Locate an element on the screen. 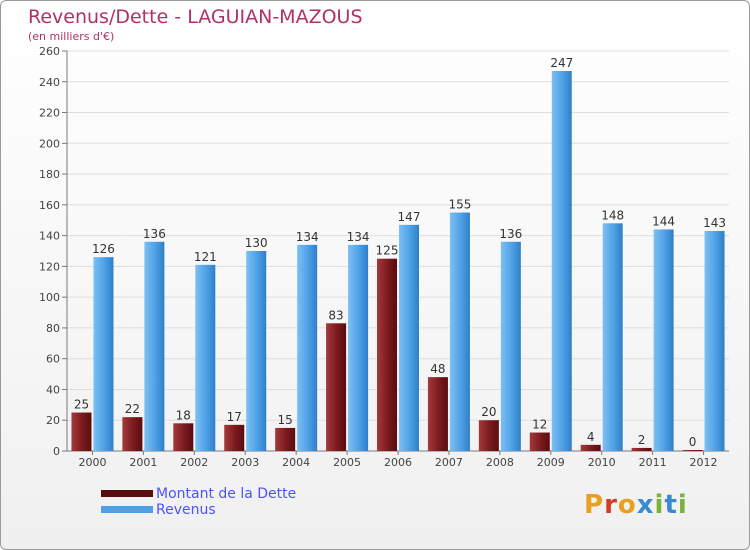 The width and height of the screenshot is (750, 550). data-label-dette: 18 is located at coordinates (183, 415).